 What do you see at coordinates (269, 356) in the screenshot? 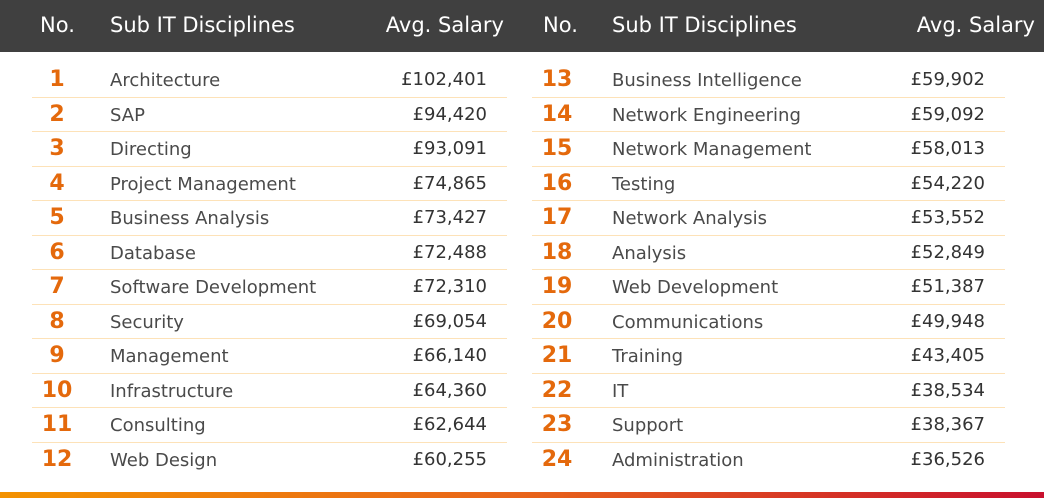
I see `table-row: 9 Management £66,140` at bounding box center [269, 356].